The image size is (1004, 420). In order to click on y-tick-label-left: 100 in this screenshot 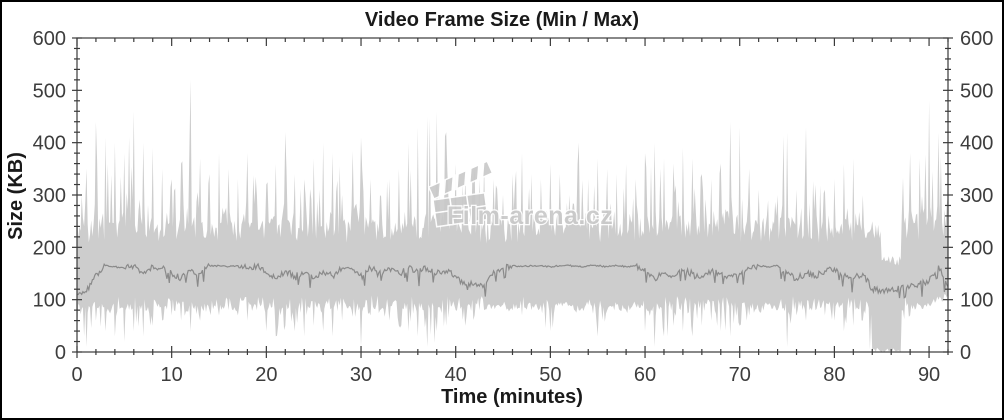, I will do `click(49, 301)`.